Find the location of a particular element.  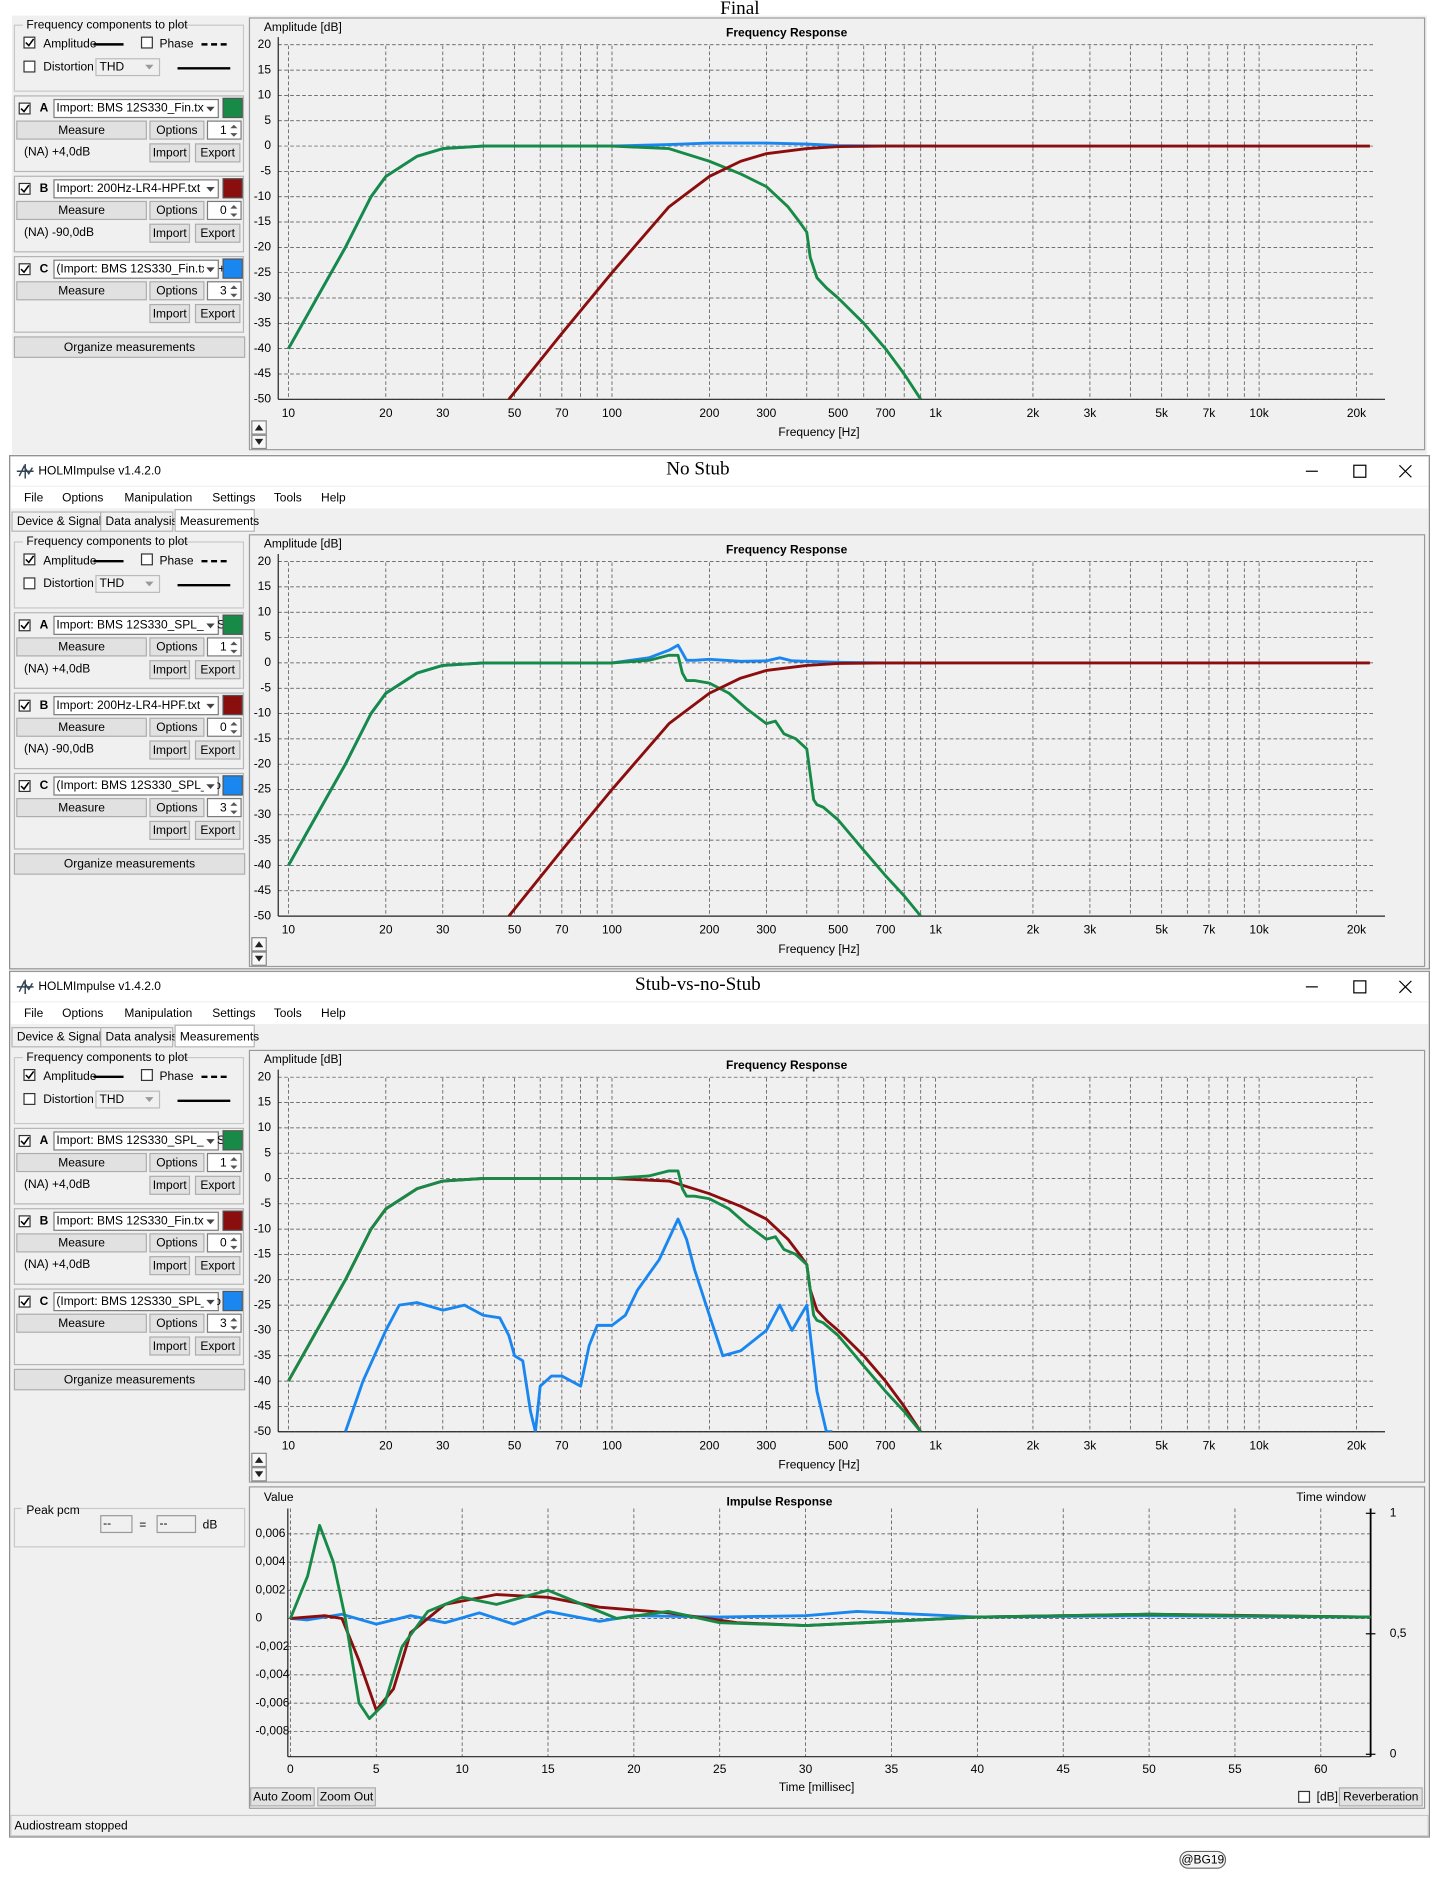

db-toggle-label: [dB] is located at coordinates (1327, 1797).